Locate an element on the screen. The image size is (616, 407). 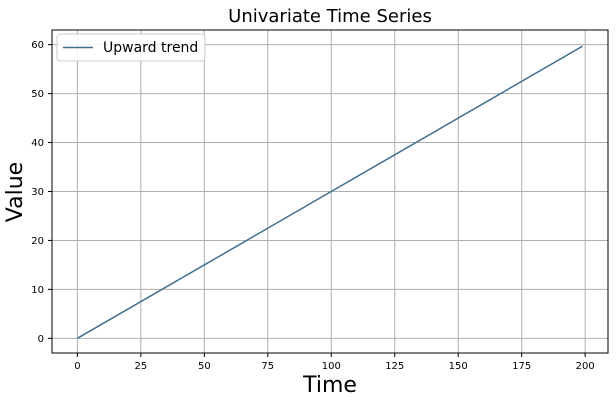
y-tick-label: 0 is located at coordinates (41, 339).